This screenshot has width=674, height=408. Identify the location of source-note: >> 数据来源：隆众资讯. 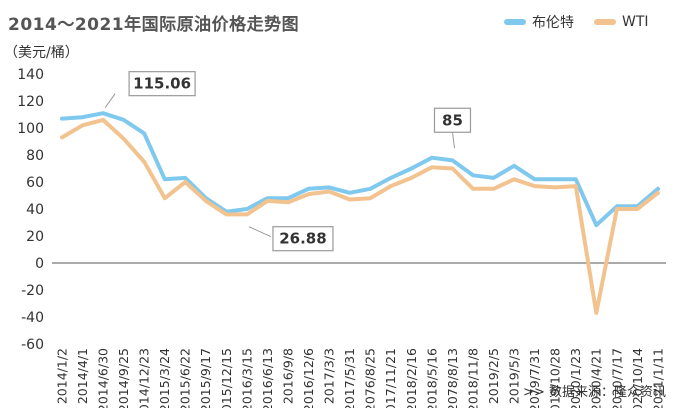
(594, 390).